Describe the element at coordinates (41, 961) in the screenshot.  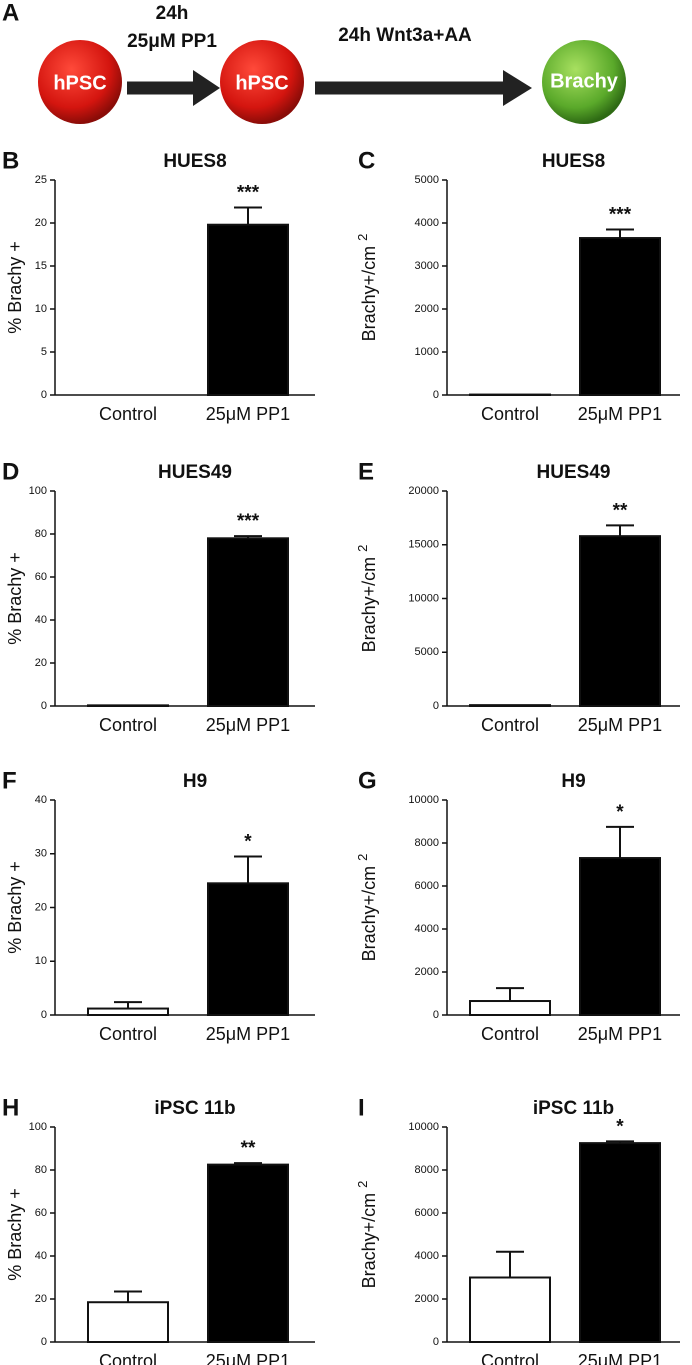
I see `y-tick-label: 10` at that location.